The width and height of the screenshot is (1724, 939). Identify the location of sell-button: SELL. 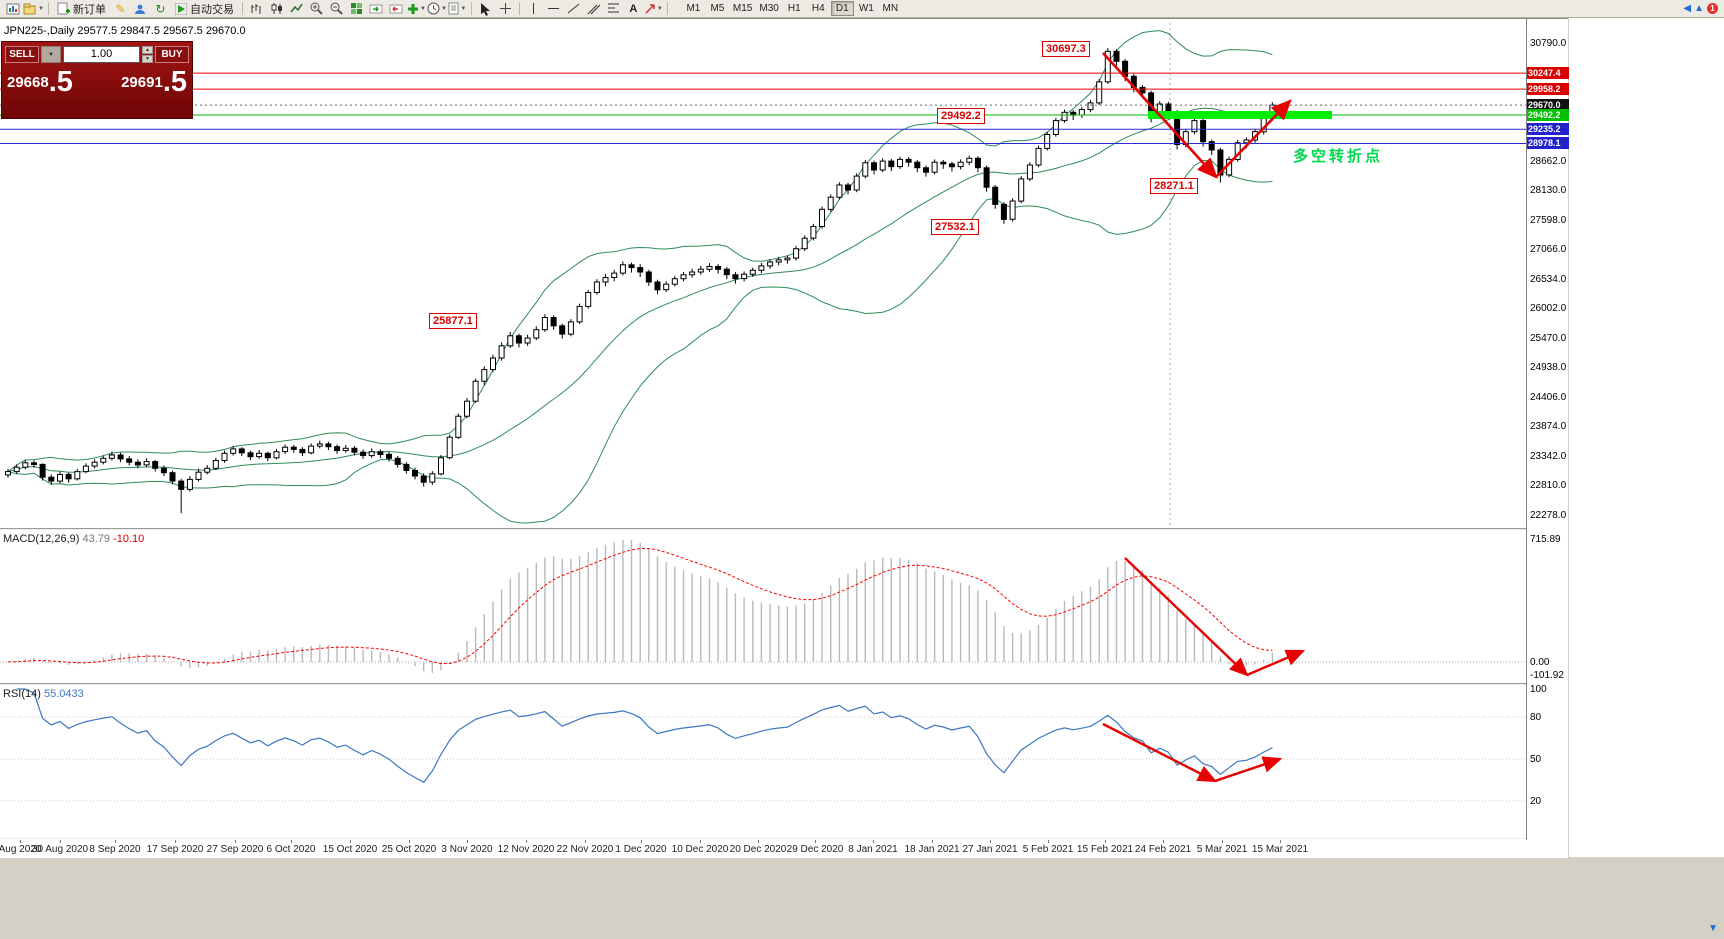
(22, 54).